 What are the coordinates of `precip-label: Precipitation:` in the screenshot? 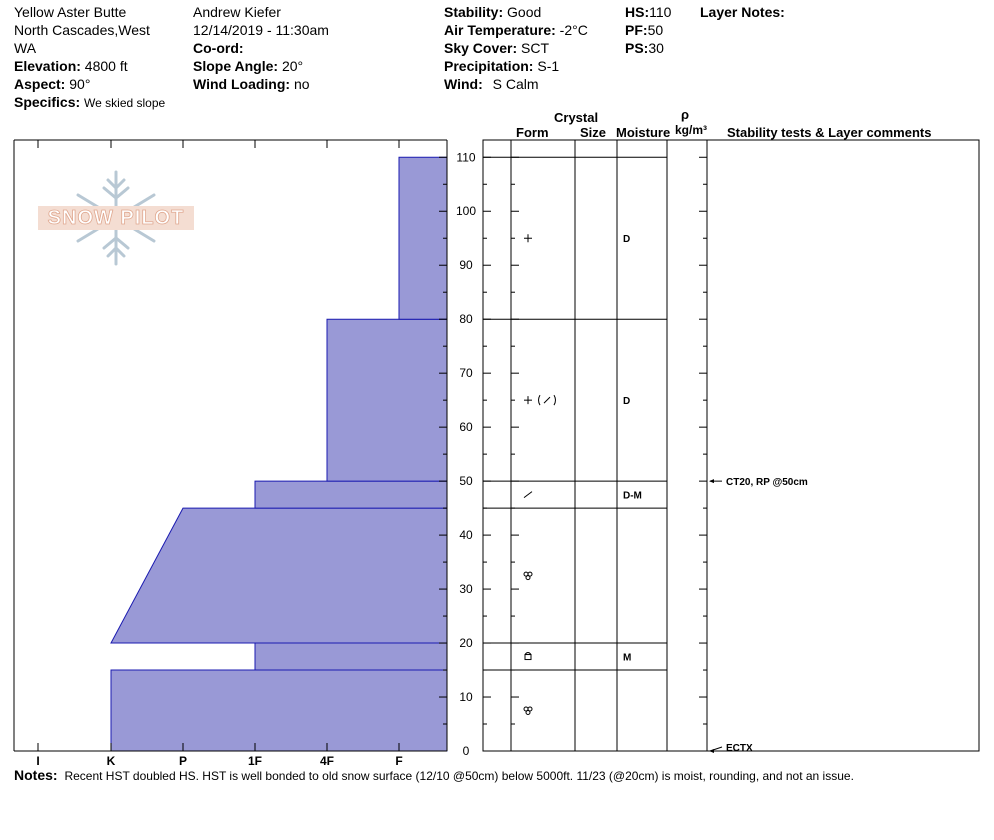 It's located at (489, 66).